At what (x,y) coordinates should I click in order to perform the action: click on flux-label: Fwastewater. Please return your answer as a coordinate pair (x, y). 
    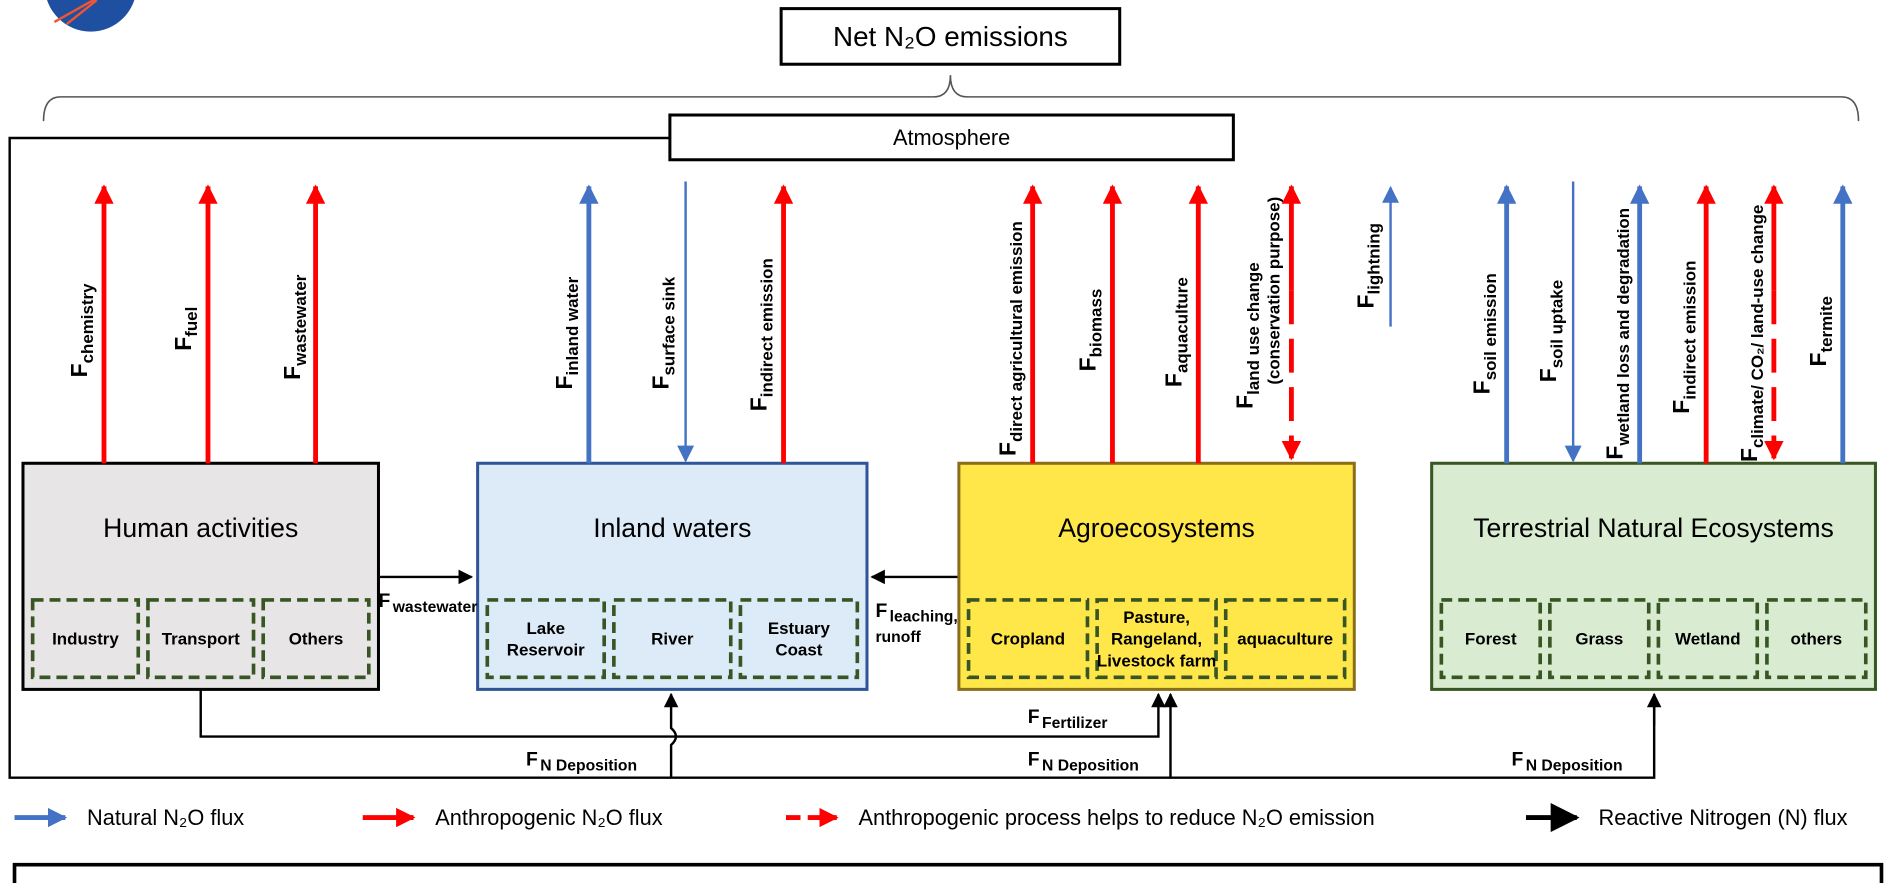
    Looking at the image, I should click on (294, 327).